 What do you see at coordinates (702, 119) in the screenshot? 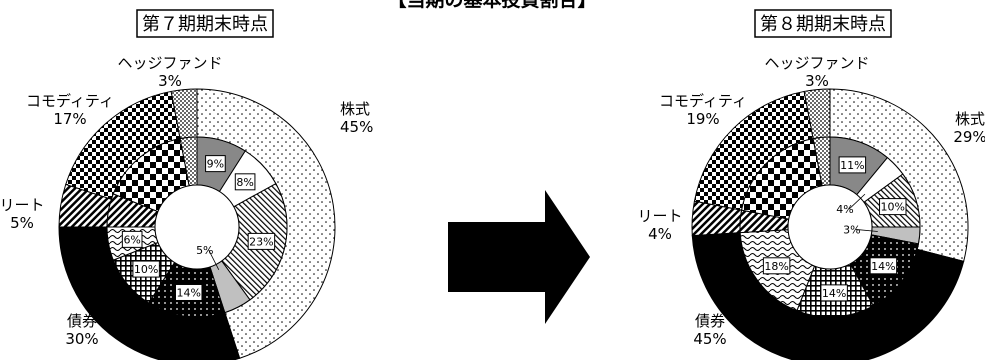
I see `slice-value-label: 19%` at bounding box center [702, 119].